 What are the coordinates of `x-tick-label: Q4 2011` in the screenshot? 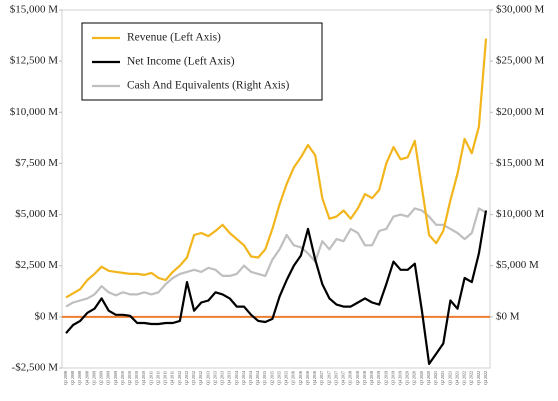 It's located at (172, 378).